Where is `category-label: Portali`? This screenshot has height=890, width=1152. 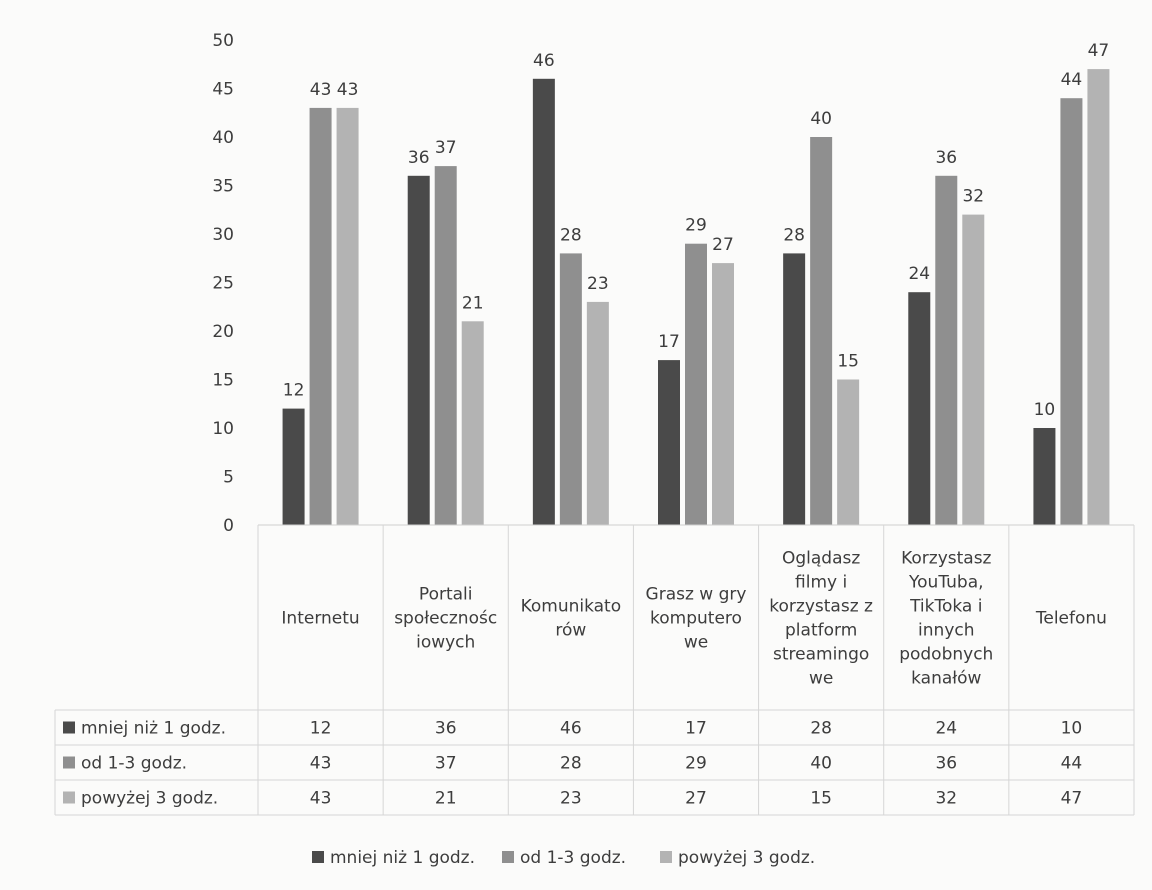 category-label: Portali is located at coordinates (446, 595).